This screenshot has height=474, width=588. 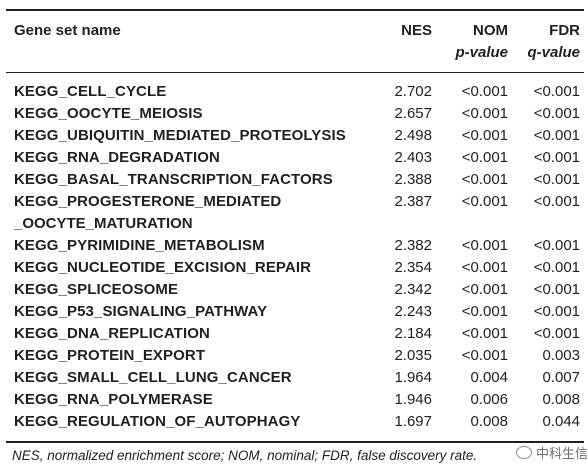 What do you see at coordinates (413, 245) in the screenshot?
I see `nes-cell: 2.382` at bounding box center [413, 245].